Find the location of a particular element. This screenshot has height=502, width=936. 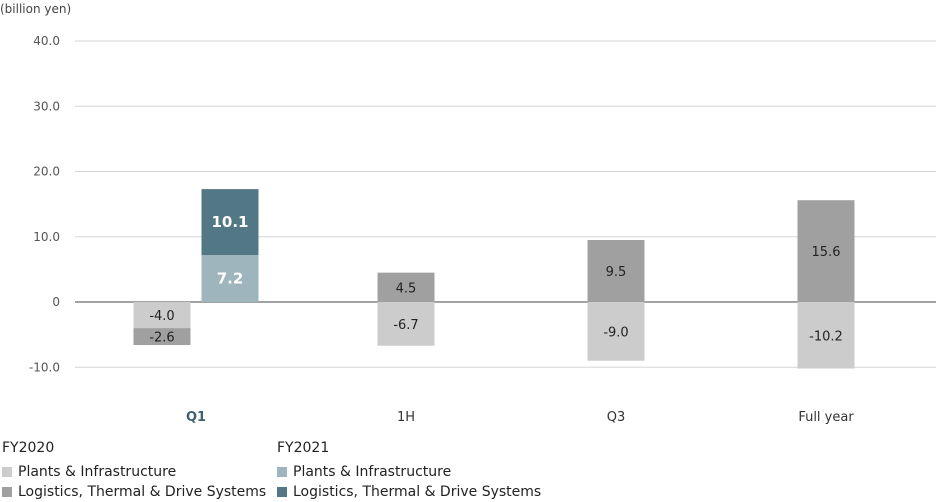

legend-group-title: FY2021 is located at coordinates (303, 448).